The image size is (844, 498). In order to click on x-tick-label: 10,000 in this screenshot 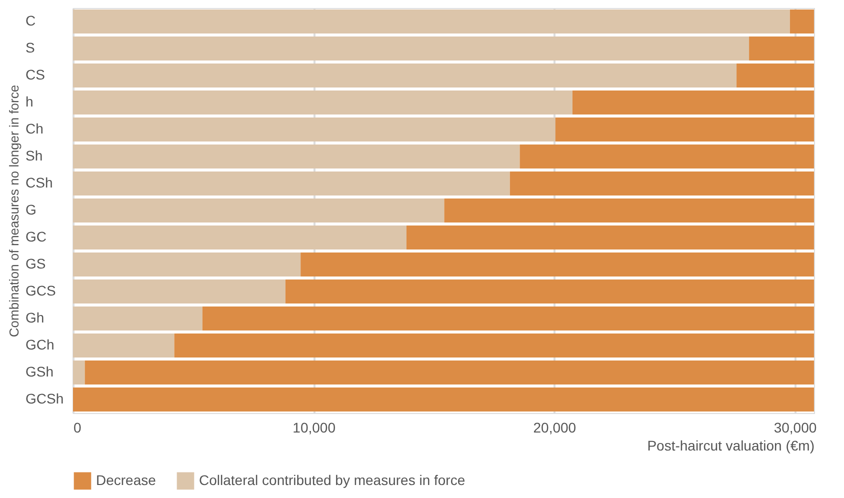, I will do `click(314, 428)`.